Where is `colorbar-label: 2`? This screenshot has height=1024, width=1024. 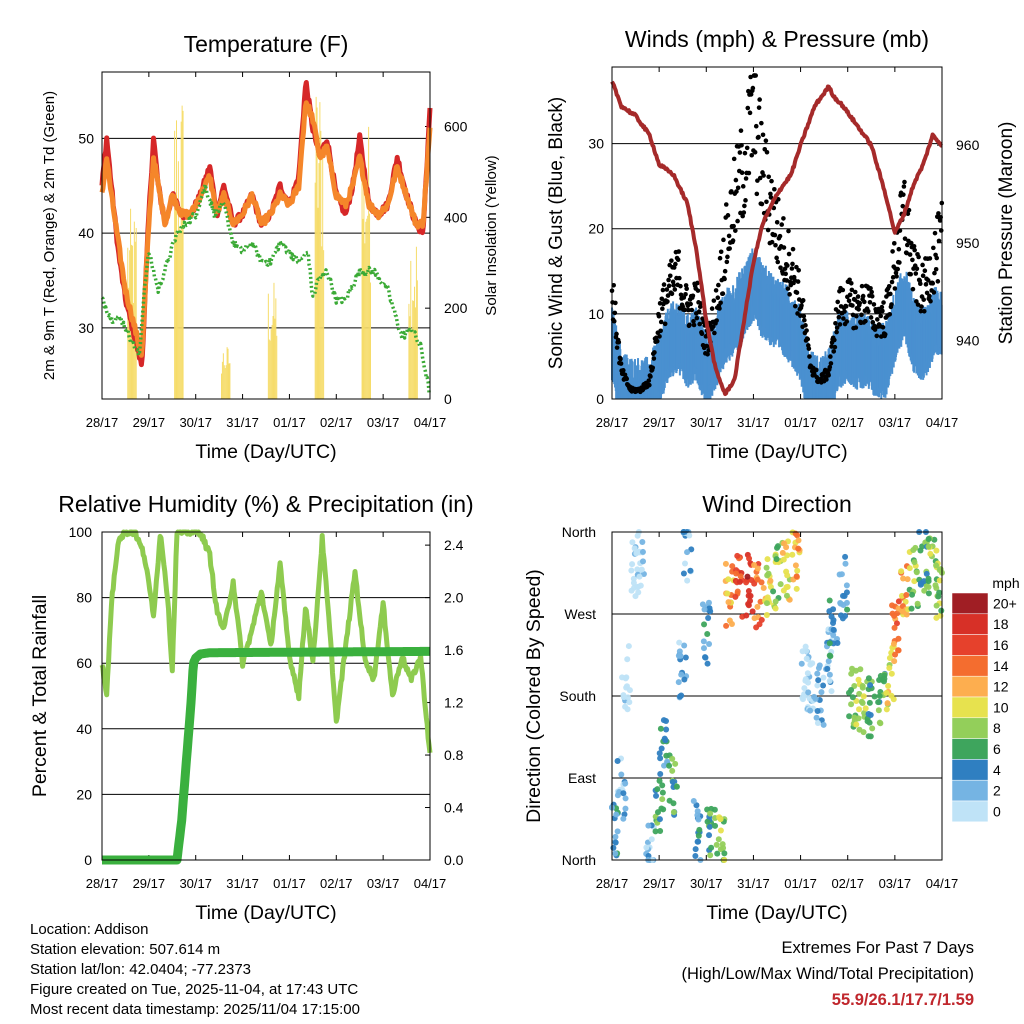 colorbar-label: 2 is located at coordinates (997, 791).